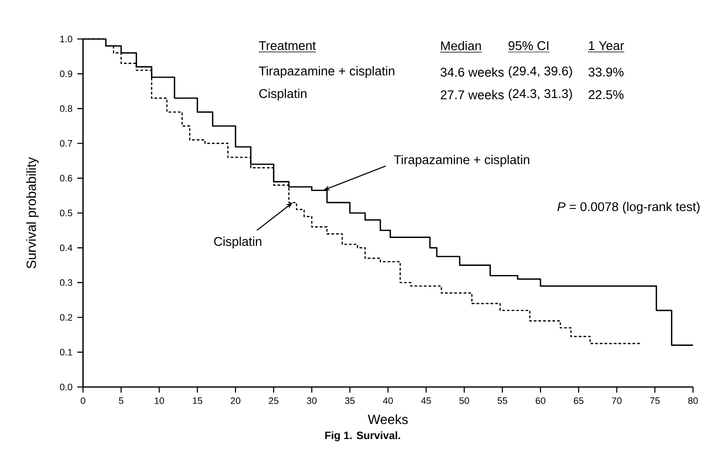  I want to click on x-tick-label: 0, so click(83, 400).